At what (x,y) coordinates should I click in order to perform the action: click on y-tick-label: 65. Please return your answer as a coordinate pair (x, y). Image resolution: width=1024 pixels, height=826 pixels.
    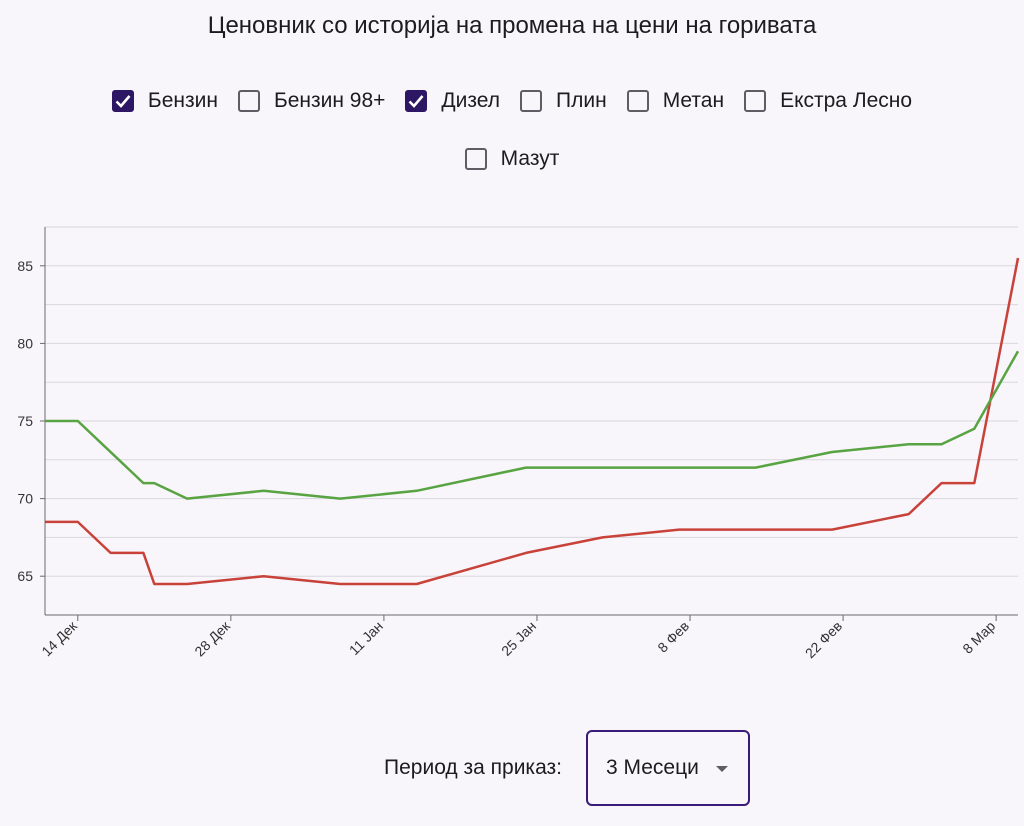
    Looking at the image, I should click on (25, 576).